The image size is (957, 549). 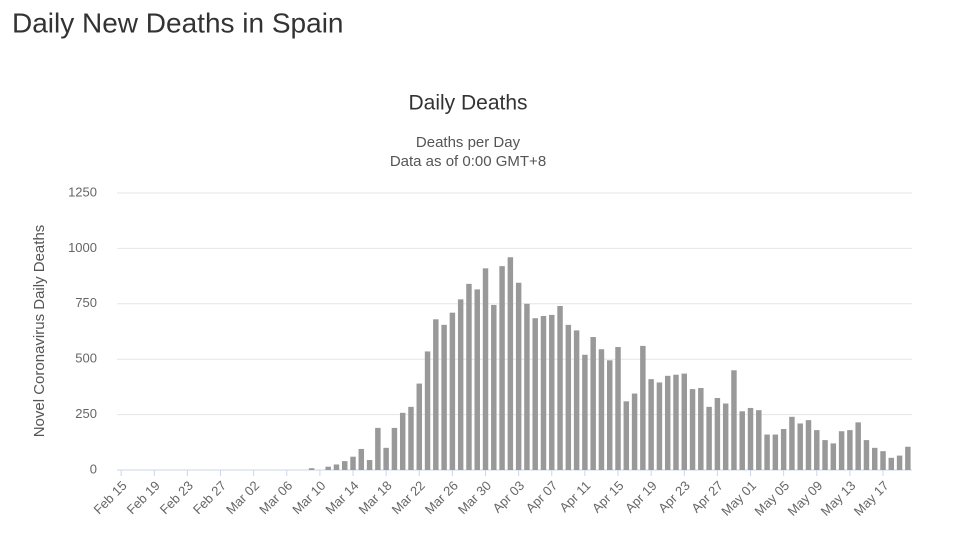 What do you see at coordinates (39, 331) in the screenshot?
I see `y-axis-label: Novel Coronavirus Daily Deaths` at bounding box center [39, 331].